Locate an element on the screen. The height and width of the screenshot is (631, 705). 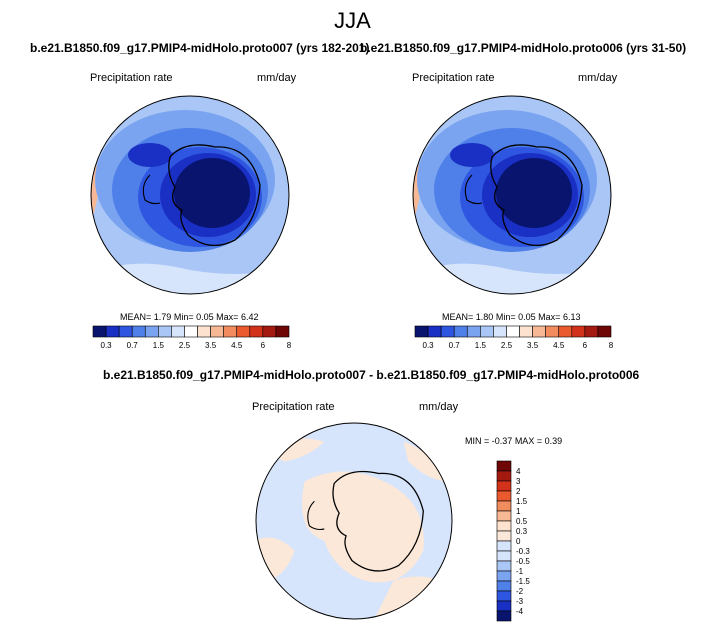
panel3-colorbar-tick-label: -3 is located at coordinates (520, 601).